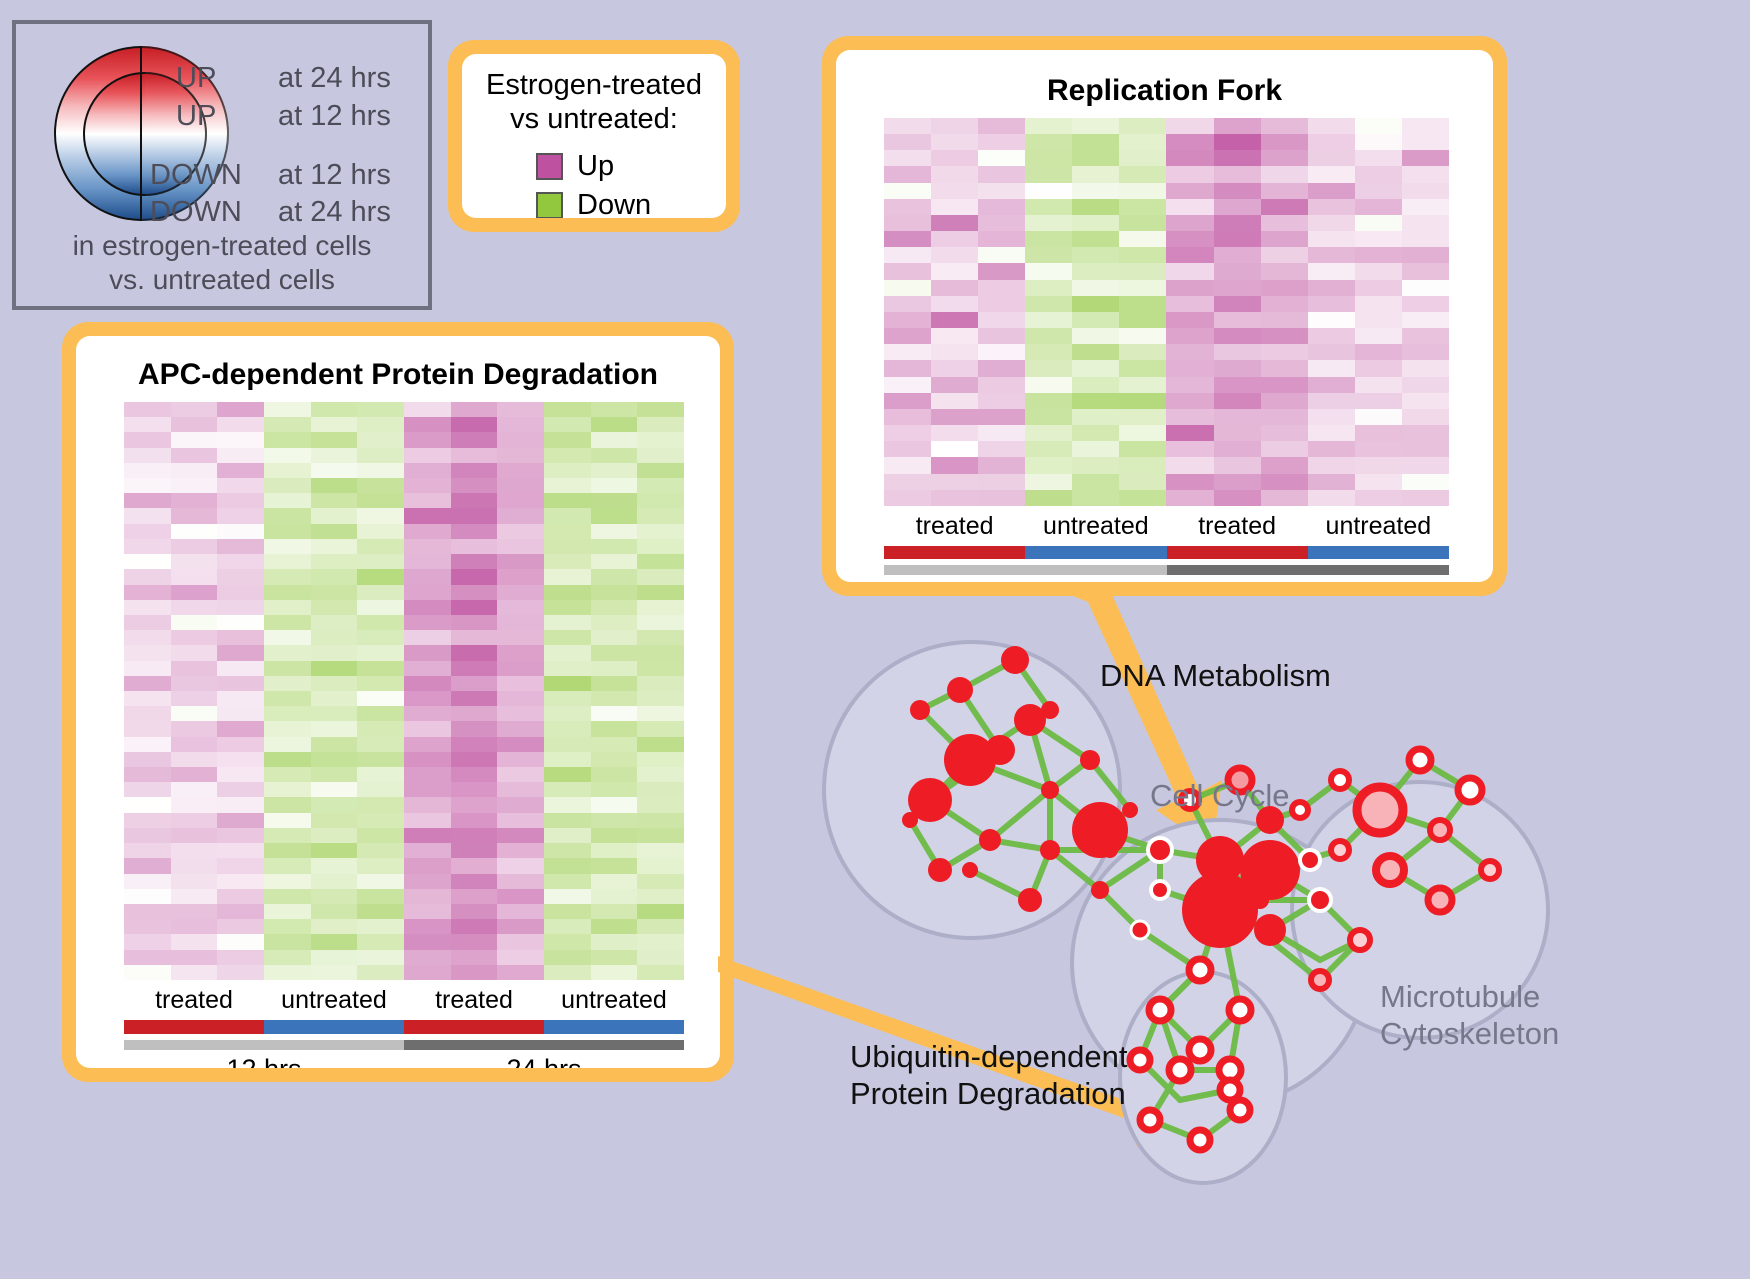  I want to click on arrow-to-ubiquitin-cluster, so click(959, 1051).